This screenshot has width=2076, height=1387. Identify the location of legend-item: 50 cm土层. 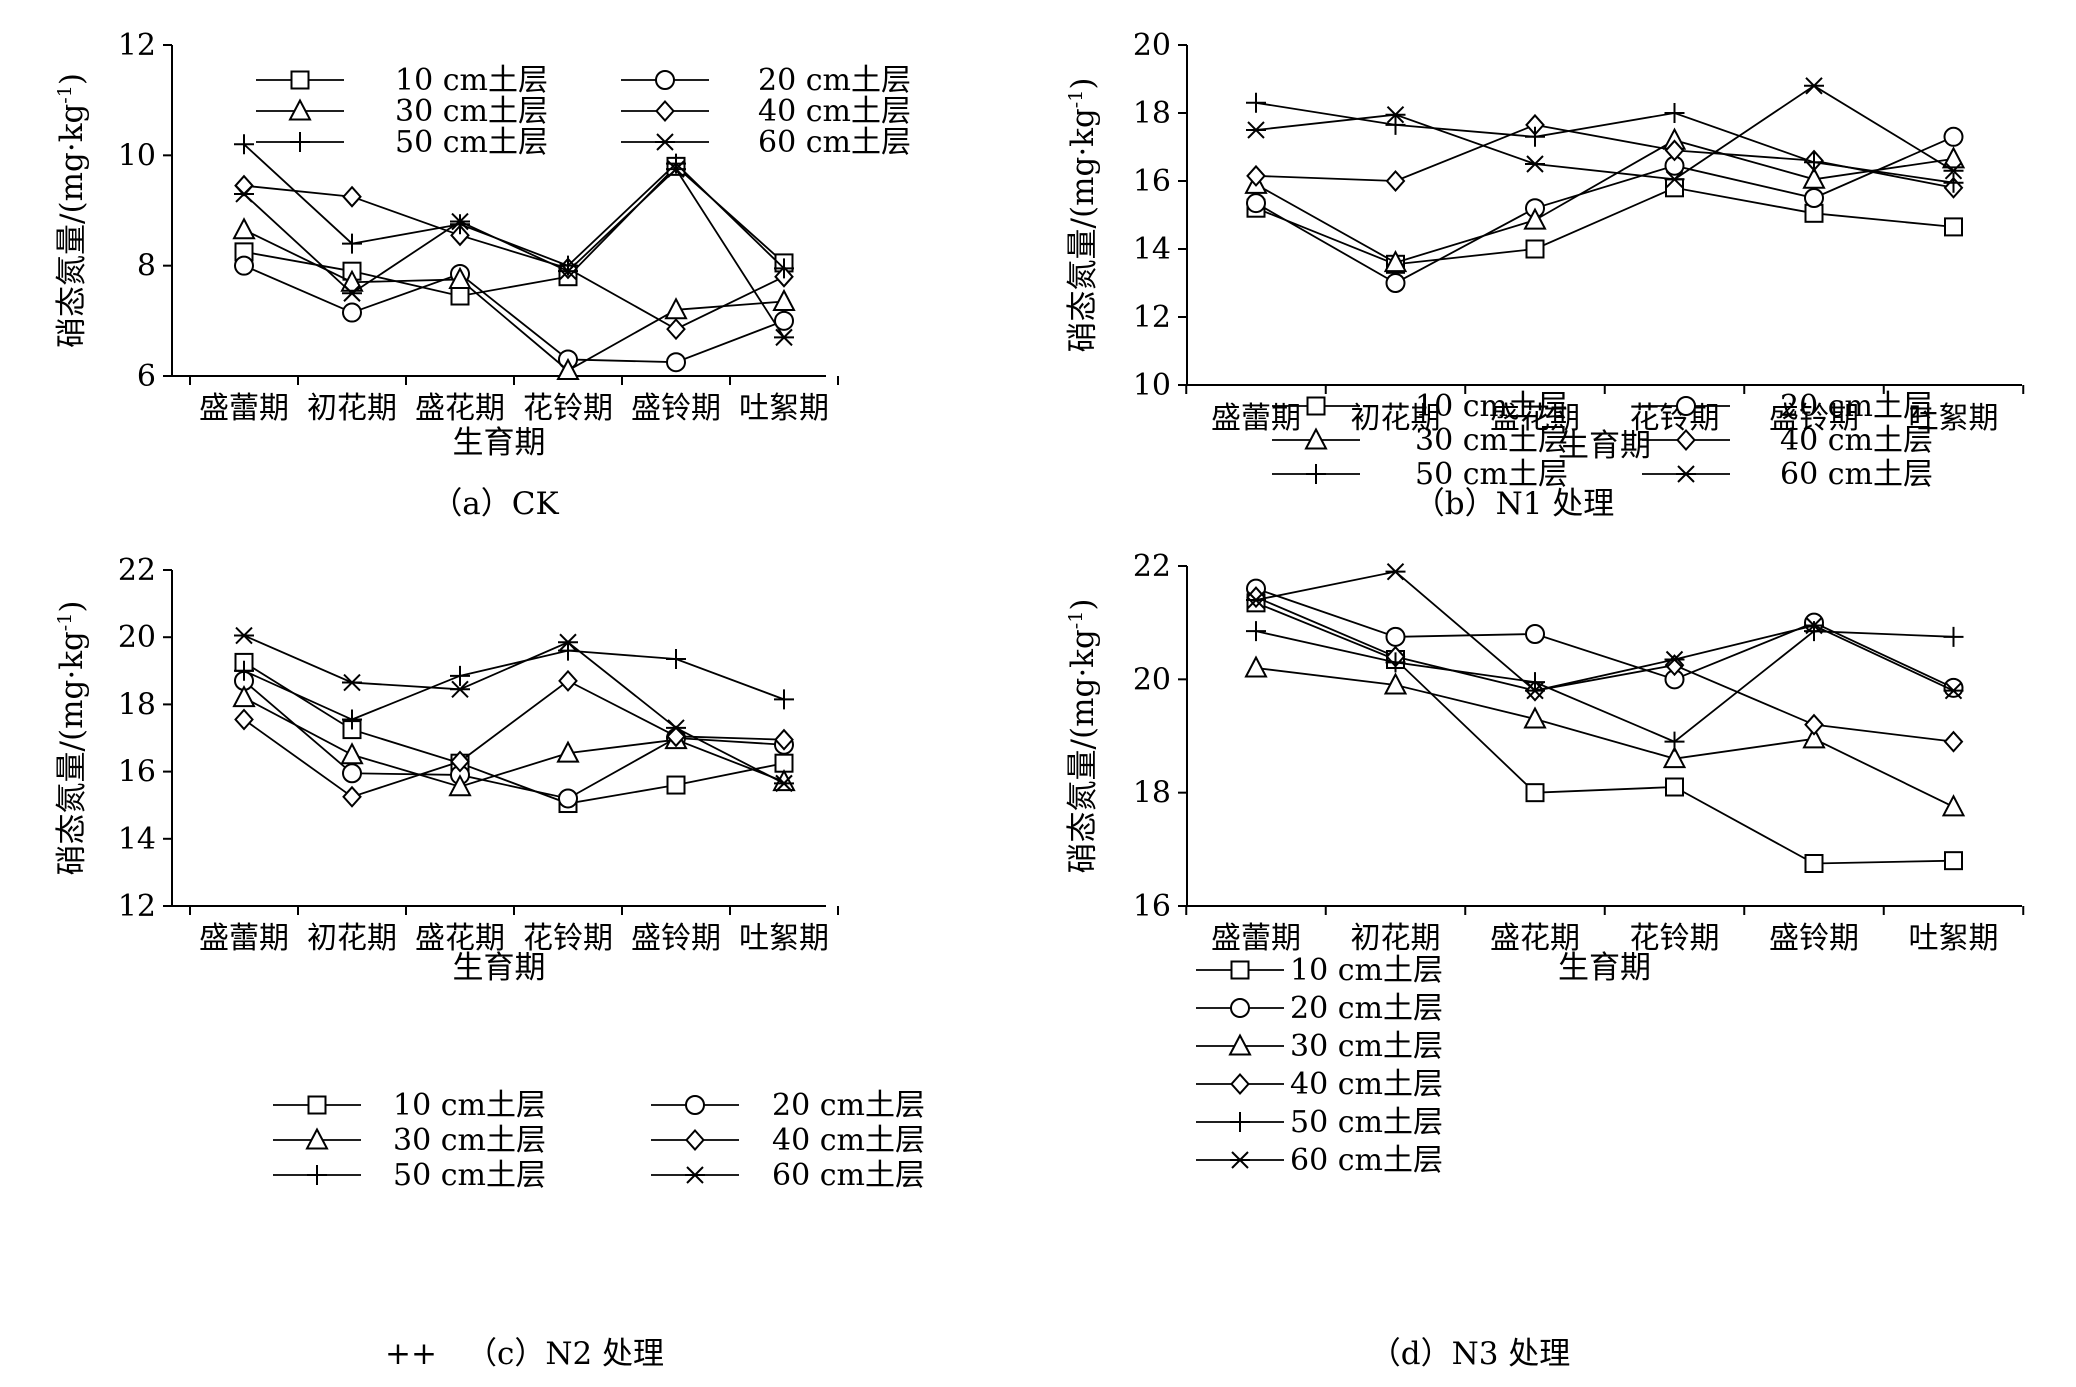
(1319, 1122).